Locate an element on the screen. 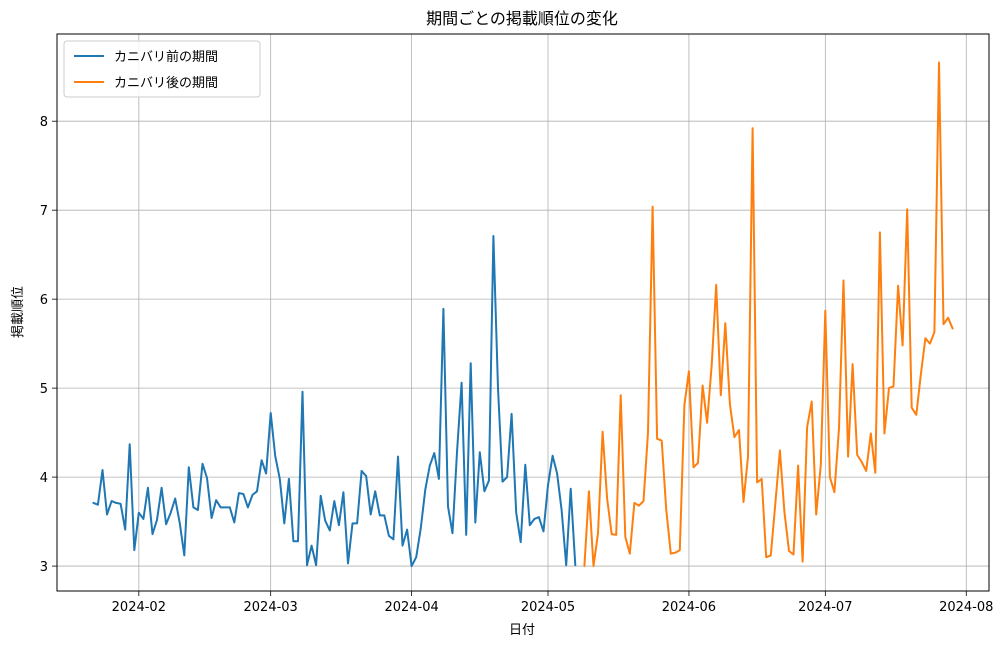 The width and height of the screenshot is (1007, 647). legend-label-after: カニバリ後の期間 is located at coordinates (166, 83).